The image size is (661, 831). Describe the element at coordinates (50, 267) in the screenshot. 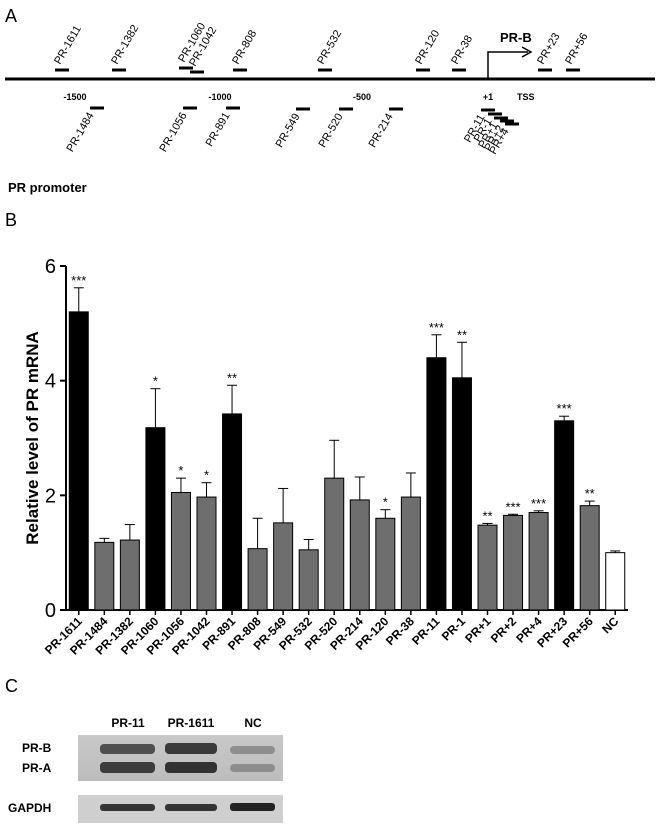

I see `y-tick-label: 6` at that location.